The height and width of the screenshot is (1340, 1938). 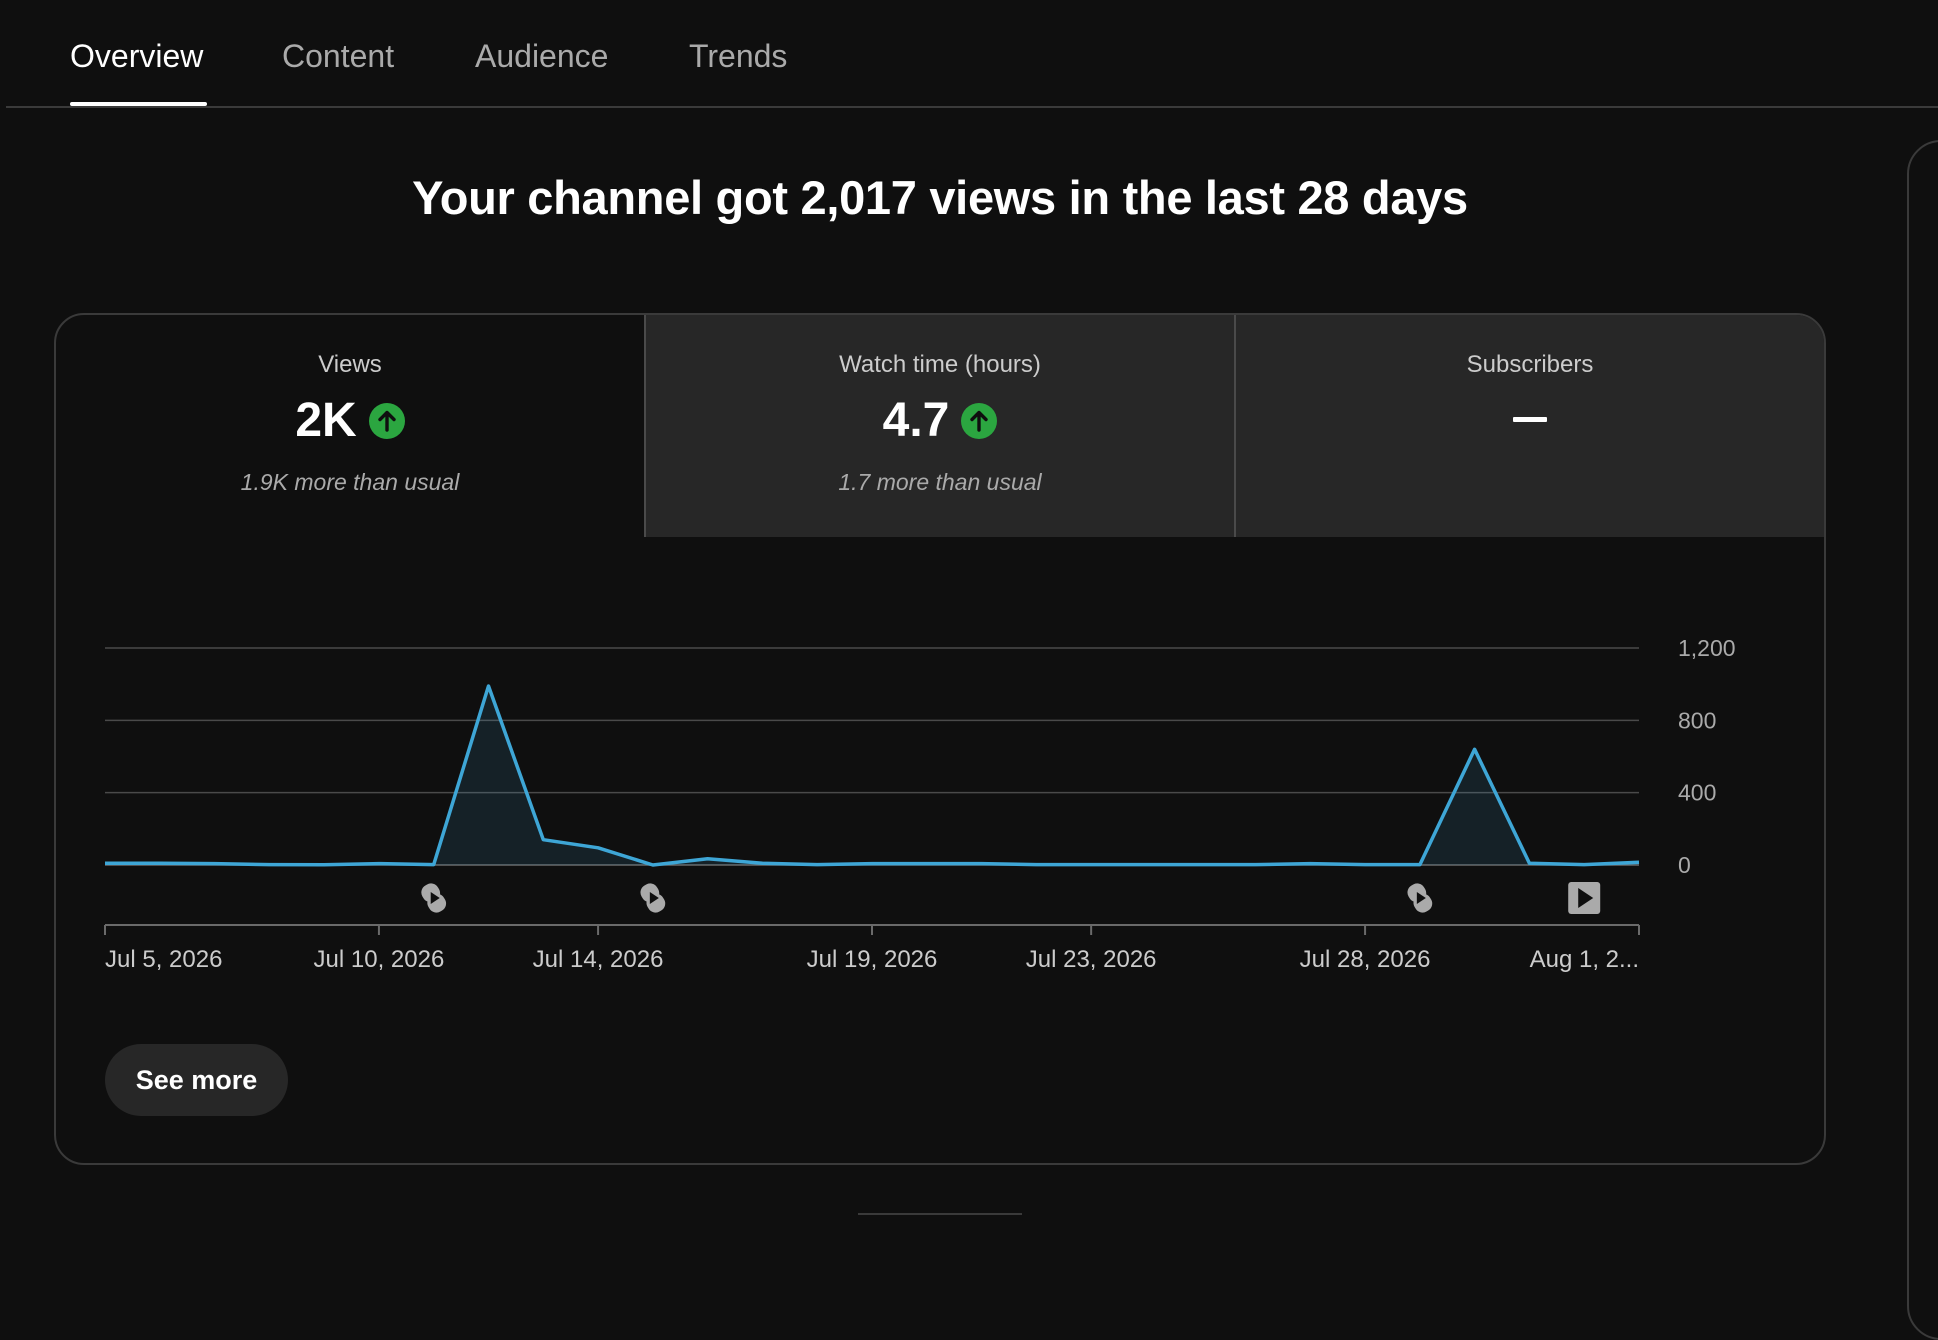 I want to click on metric-note-views: 1.9K more than usual, so click(x=350, y=482).